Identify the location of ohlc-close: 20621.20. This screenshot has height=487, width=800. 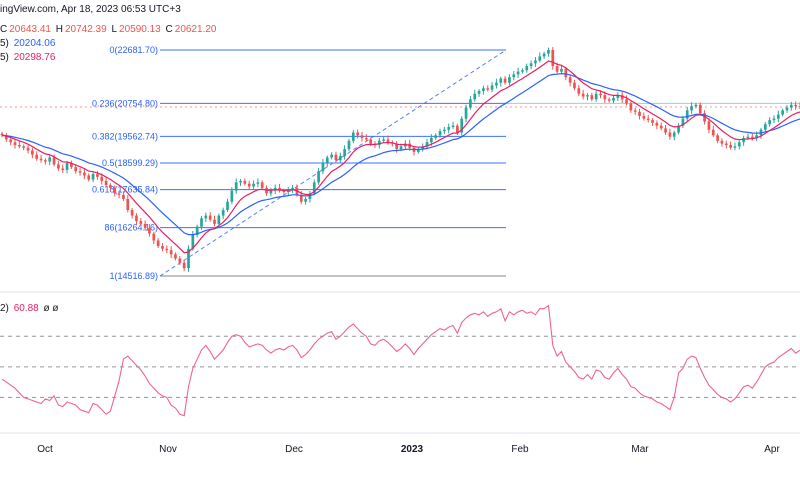
(195, 29).